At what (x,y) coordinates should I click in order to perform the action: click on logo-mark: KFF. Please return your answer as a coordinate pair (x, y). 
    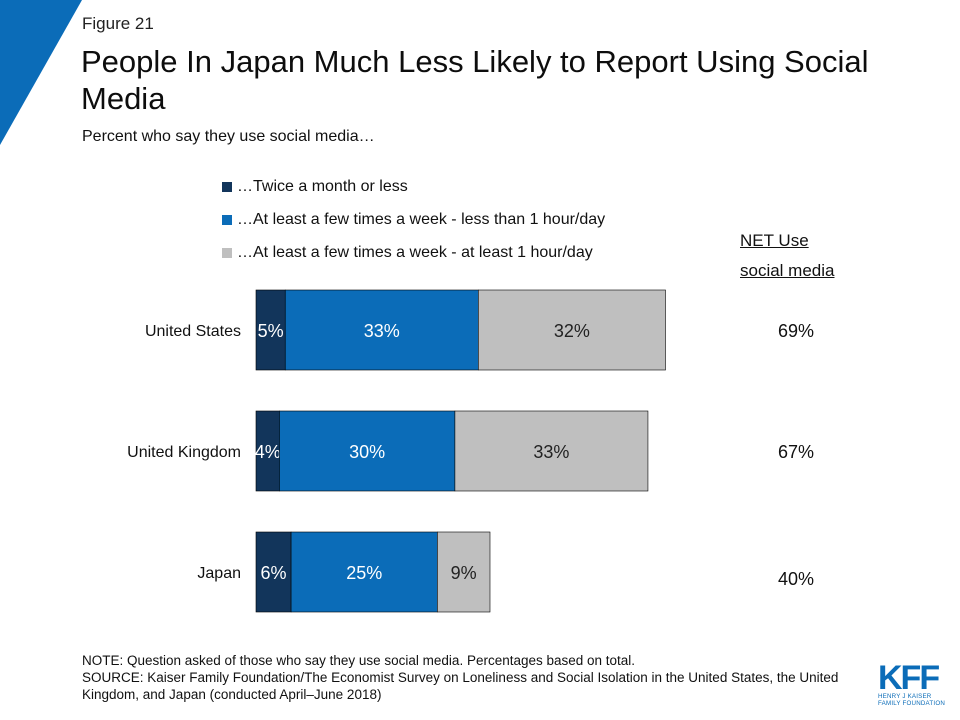
    Looking at the image, I should click on (909, 678).